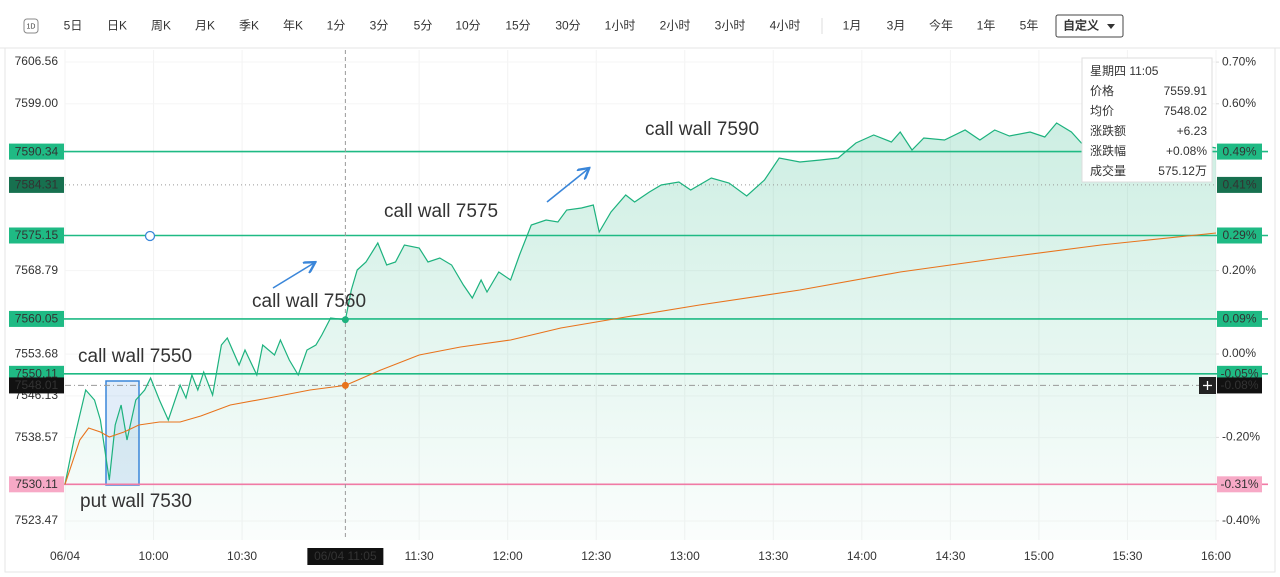 The height and width of the screenshot is (577, 1280). Describe the element at coordinates (37, 103) in the screenshot. I see `y-tick-label: 7599.00` at that location.